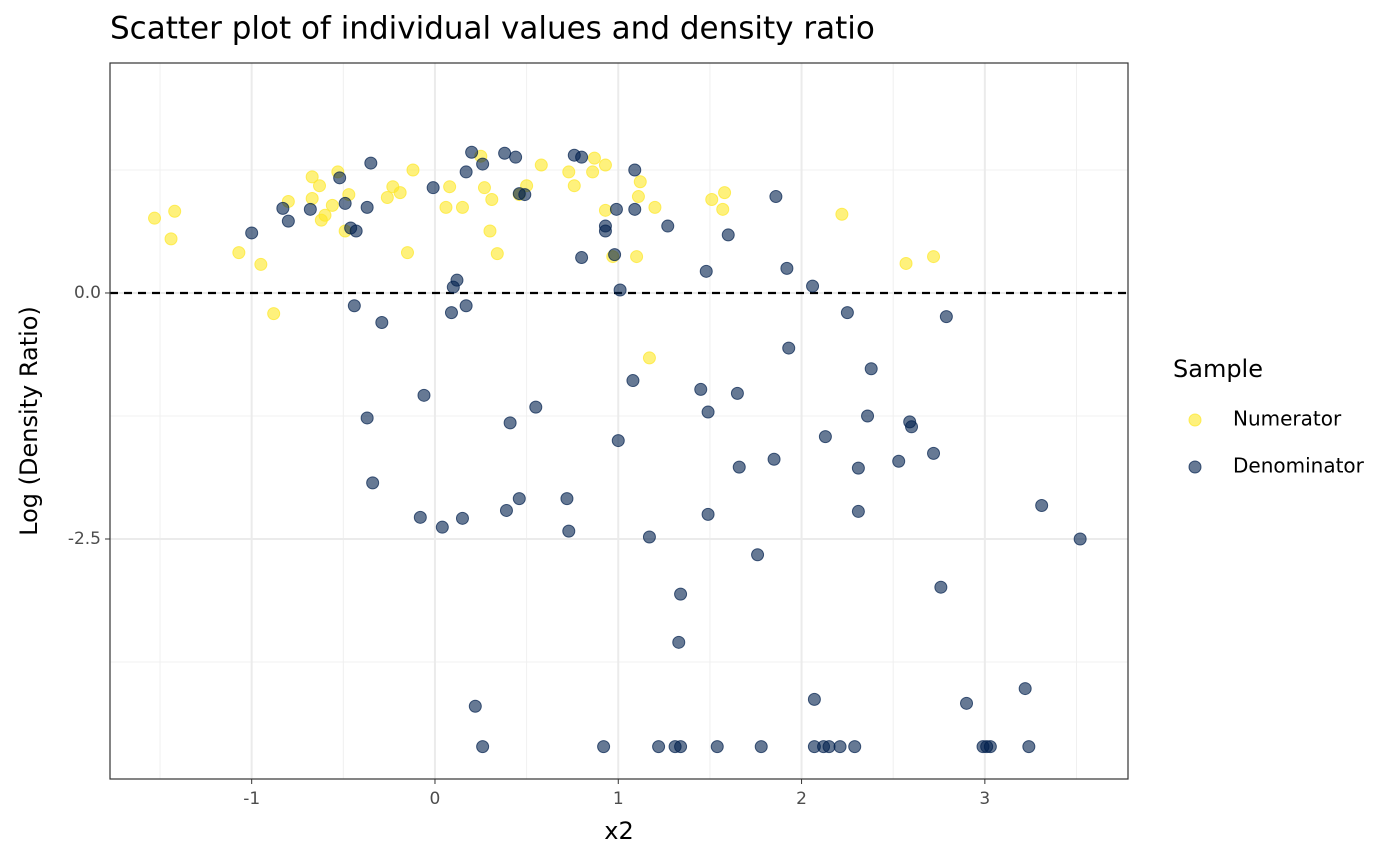 This screenshot has height=866, width=1400. I want to click on x-tick-label: 2, so click(801, 799).